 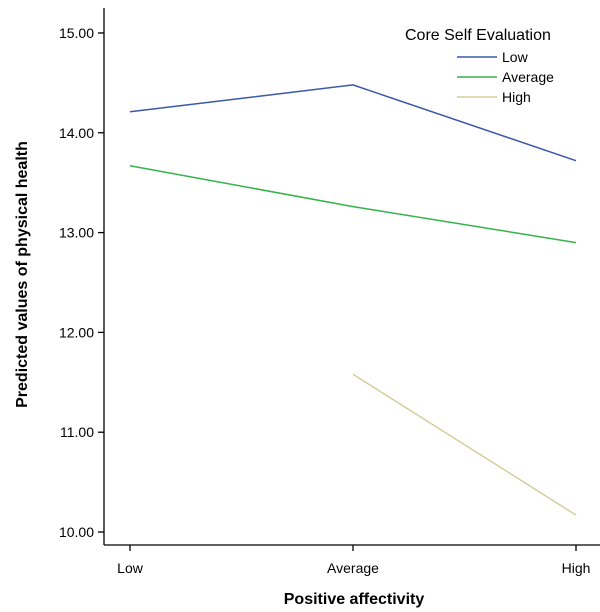 I want to click on legend-label: Average, so click(x=528, y=77).